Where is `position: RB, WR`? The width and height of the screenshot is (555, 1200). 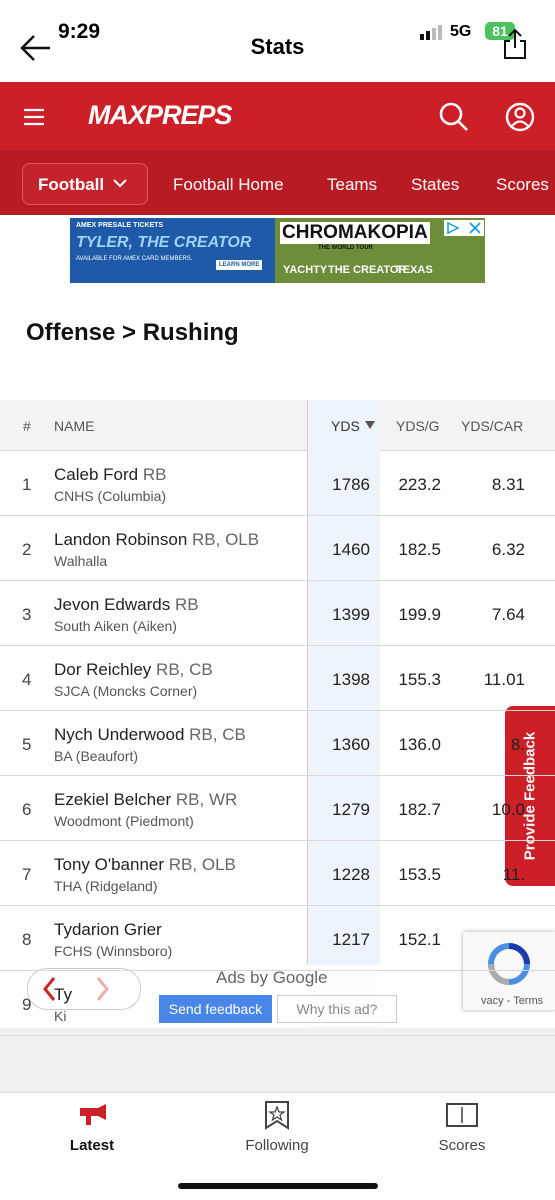
position: RB, WR is located at coordinates (206, 799).